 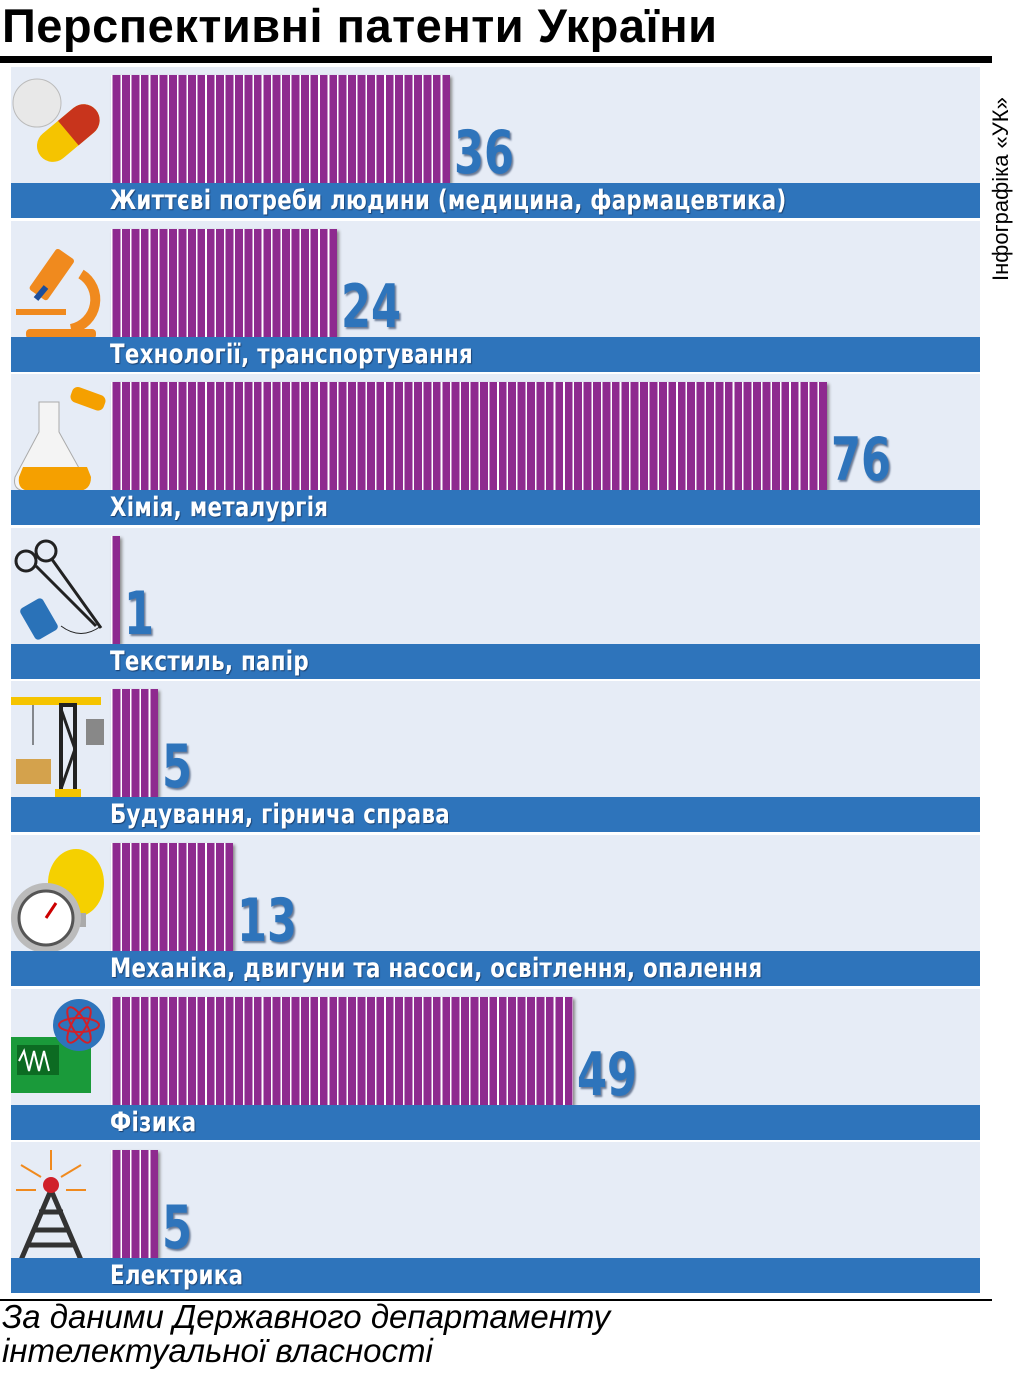 I want to click on flask-icon, so click(x=60, y=439).